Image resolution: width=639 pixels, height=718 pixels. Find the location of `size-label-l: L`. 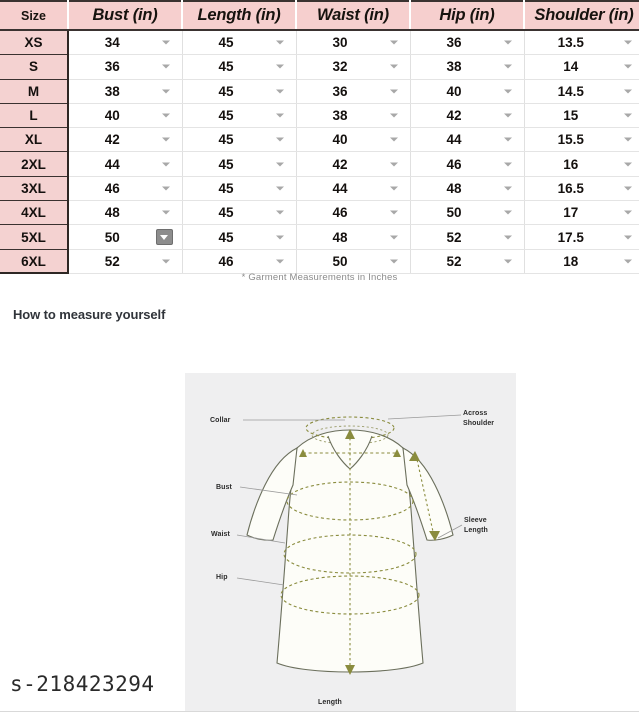

size-label-l: L is located at coordinates (34, 115).